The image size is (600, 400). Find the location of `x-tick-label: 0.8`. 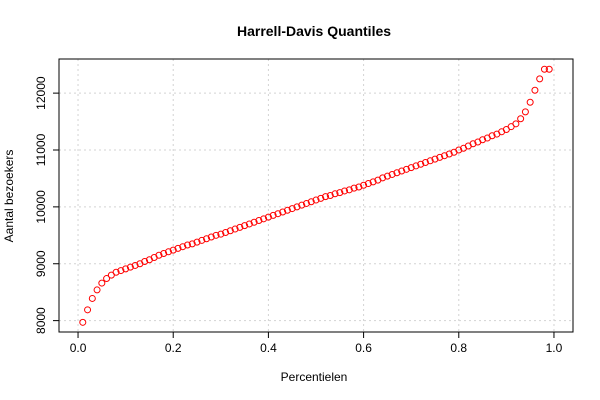

x-tick-label: 0.8 is located at coordinates (458, 348).